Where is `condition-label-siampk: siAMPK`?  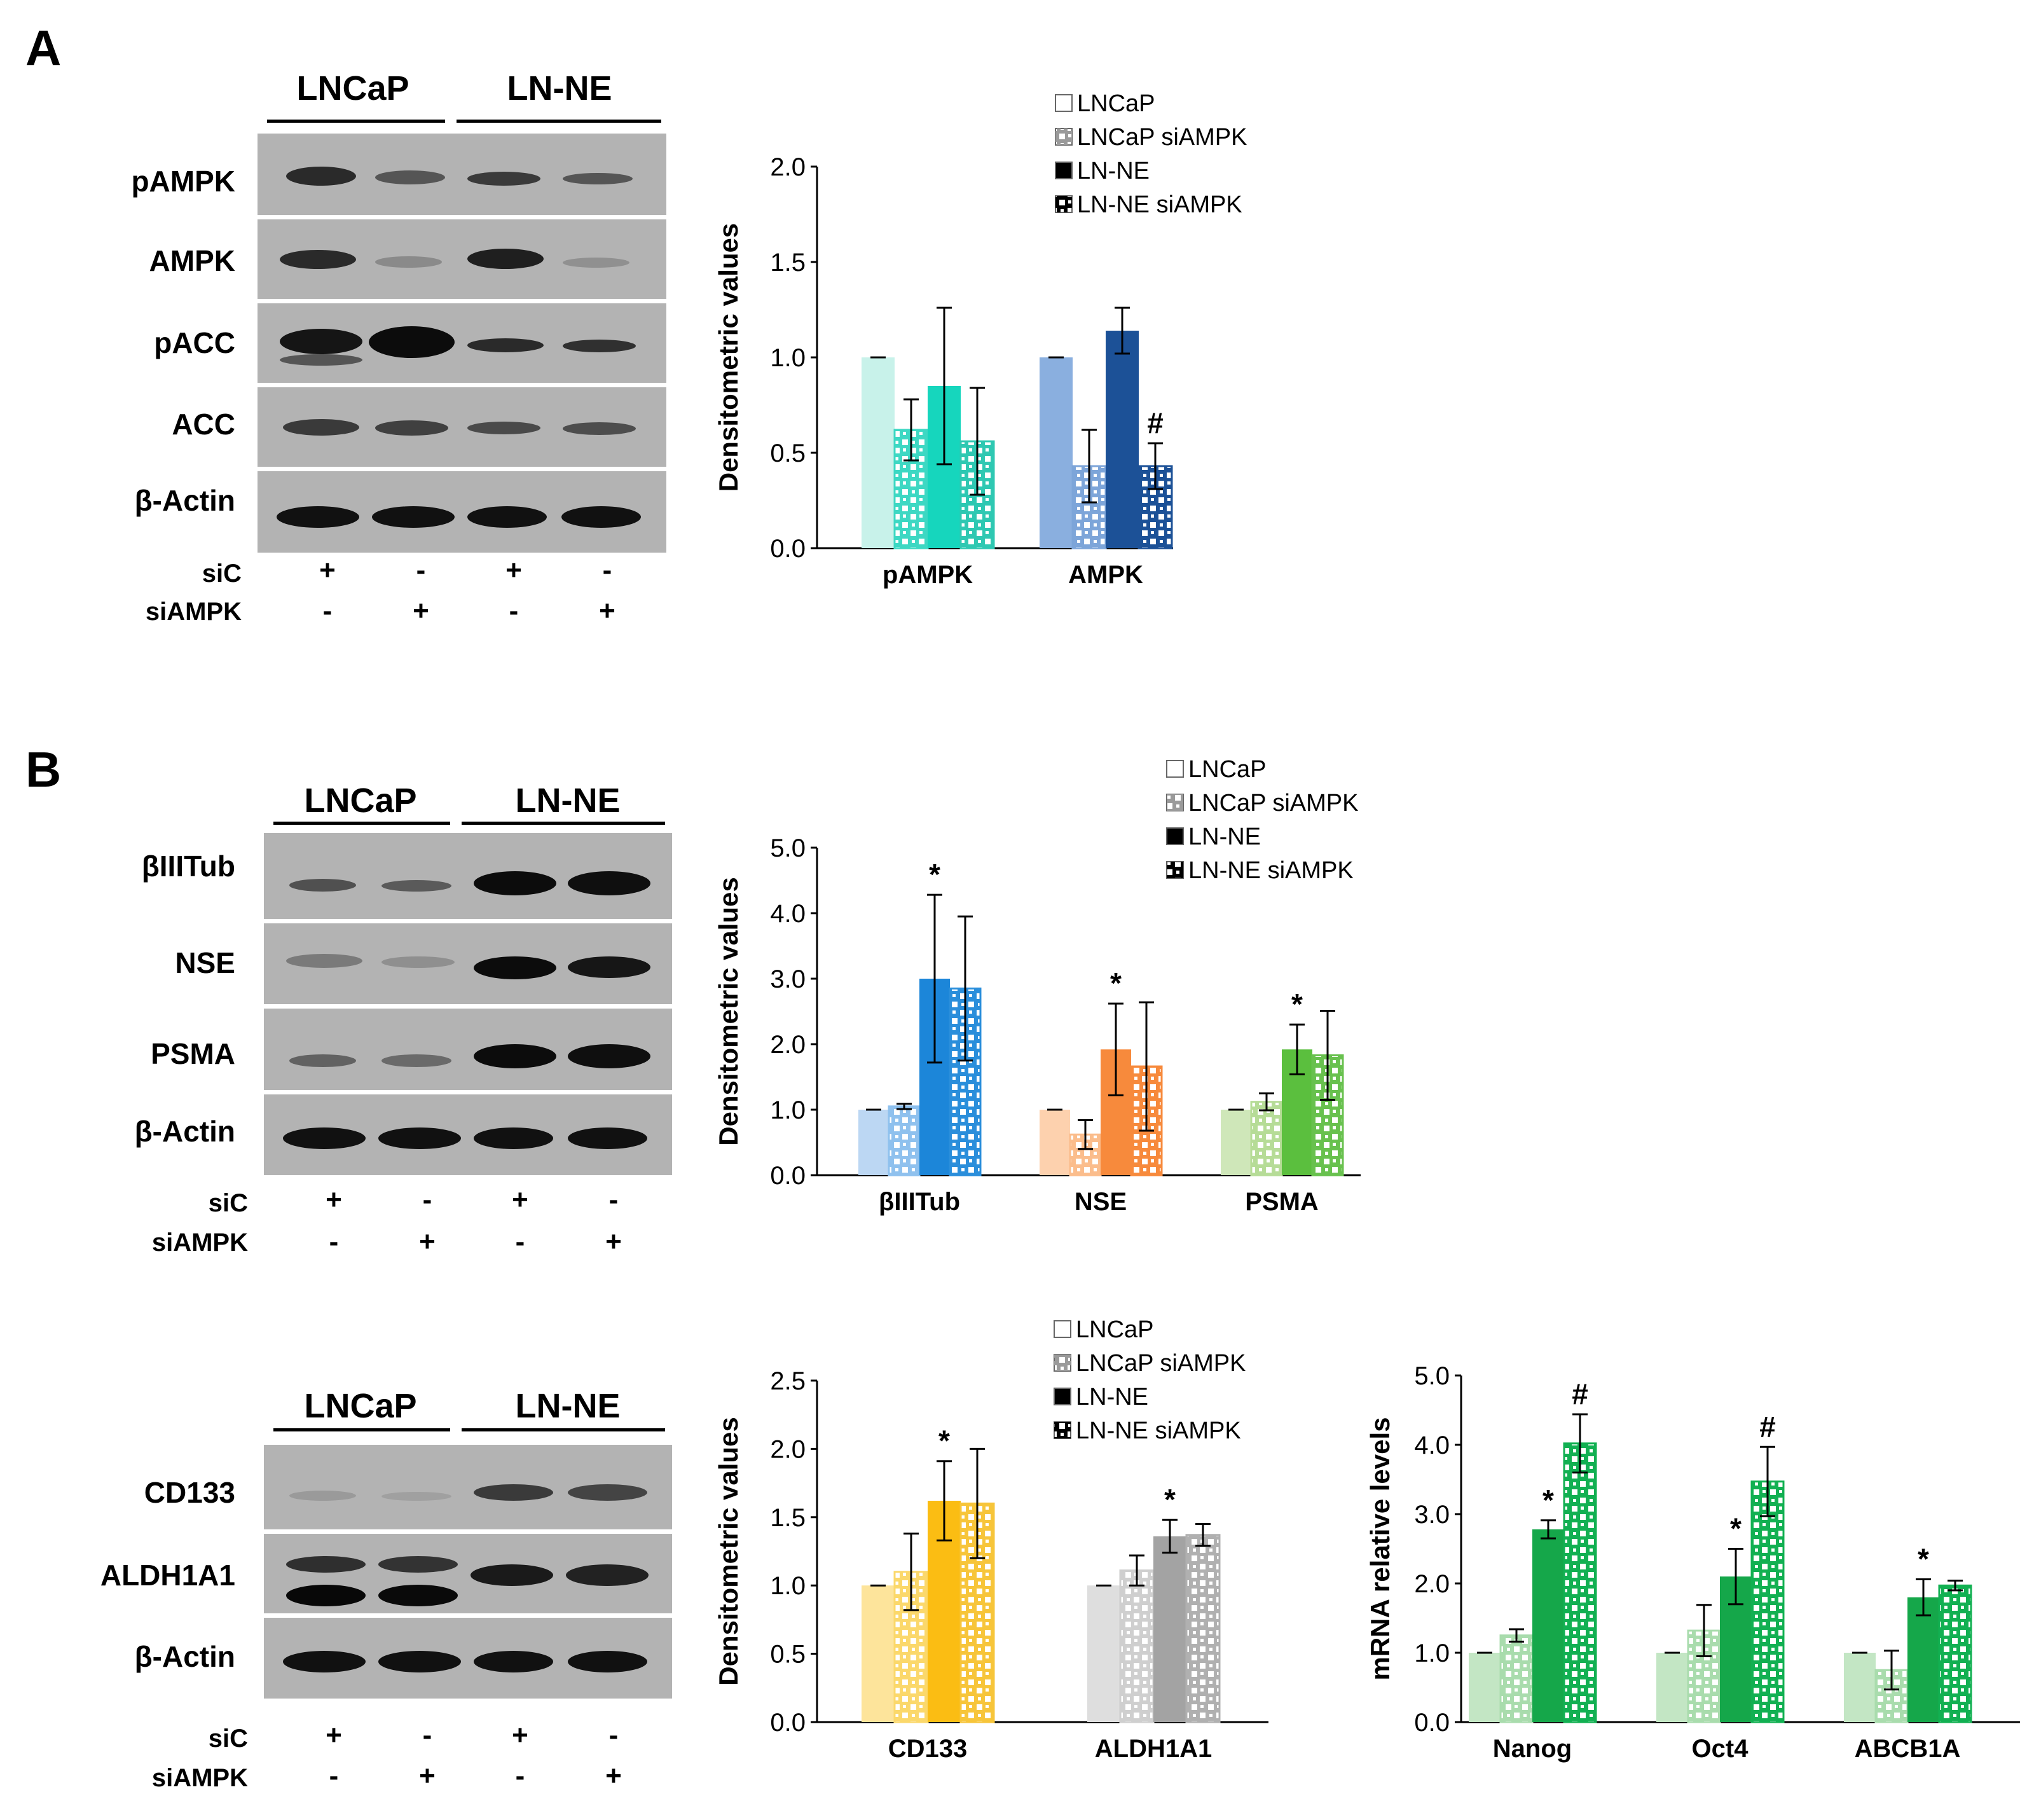
condition-label-siampk: siAMPK is located at coordinates (199, 1243).